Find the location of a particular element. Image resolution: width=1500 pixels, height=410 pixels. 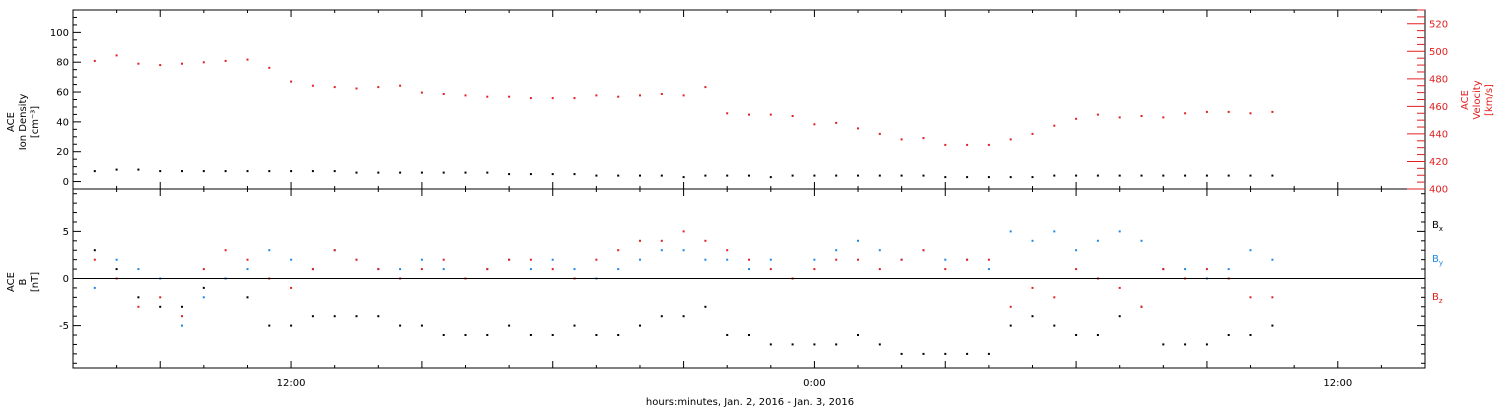

density-tick-label: 100 is located at coordinates (59, 33).